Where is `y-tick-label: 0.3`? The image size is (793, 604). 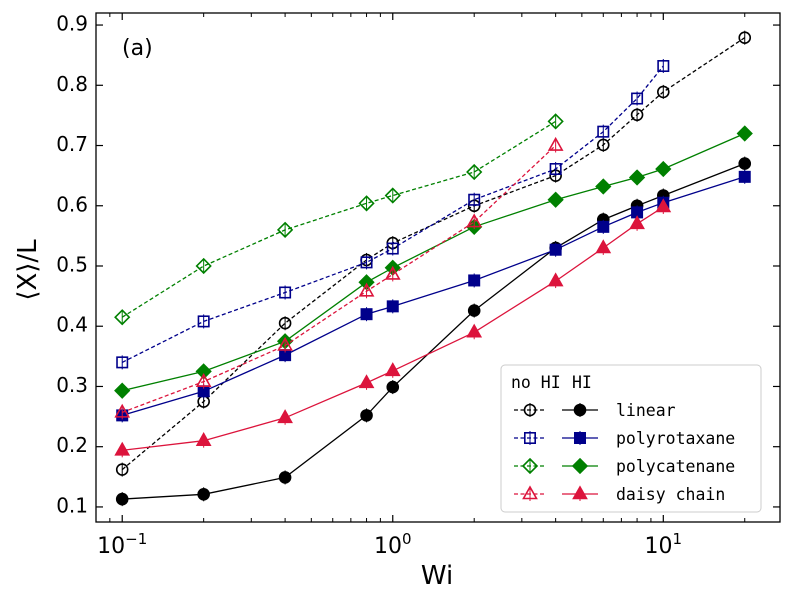
y-tick-label: 0.3 is located at coordinates (72, 385).